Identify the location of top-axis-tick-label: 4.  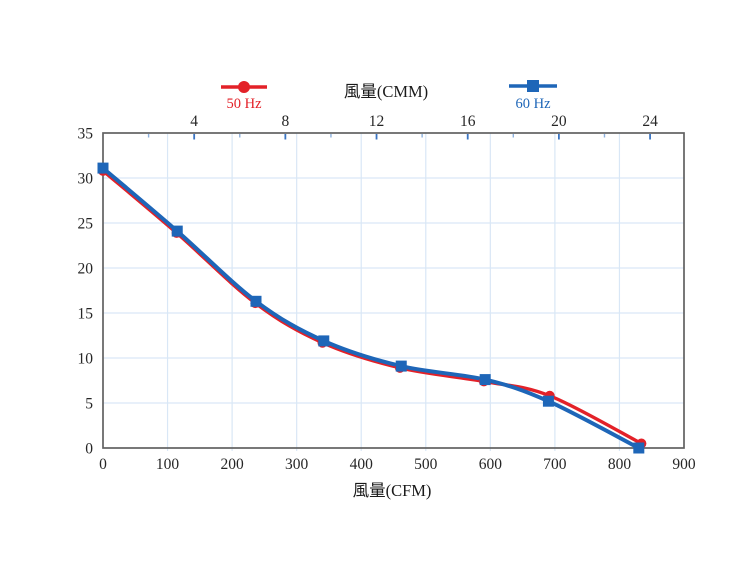
(194, 121).